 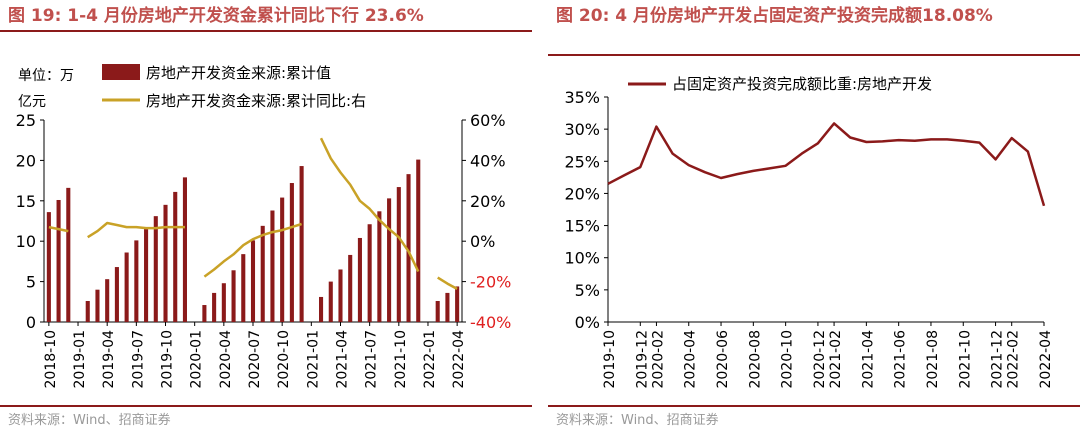 I want to click on right-y-tick-label: -20%, so click(x=490, y=282).